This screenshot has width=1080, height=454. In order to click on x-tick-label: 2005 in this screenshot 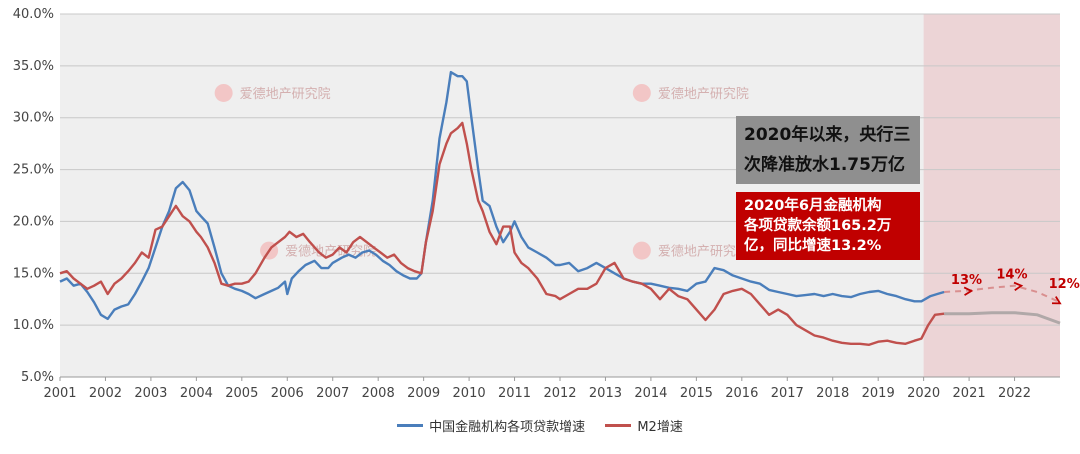, I will do `click(241, 393)`.